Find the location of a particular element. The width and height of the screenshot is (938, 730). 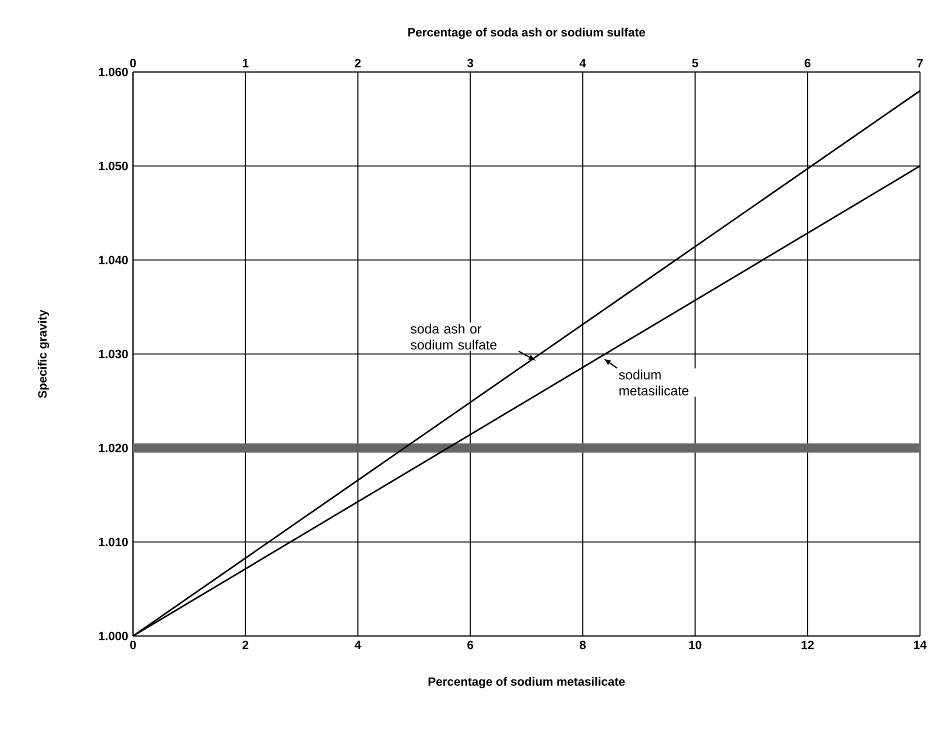

x-tick-label: 8 is located at coordinates (583, 645).